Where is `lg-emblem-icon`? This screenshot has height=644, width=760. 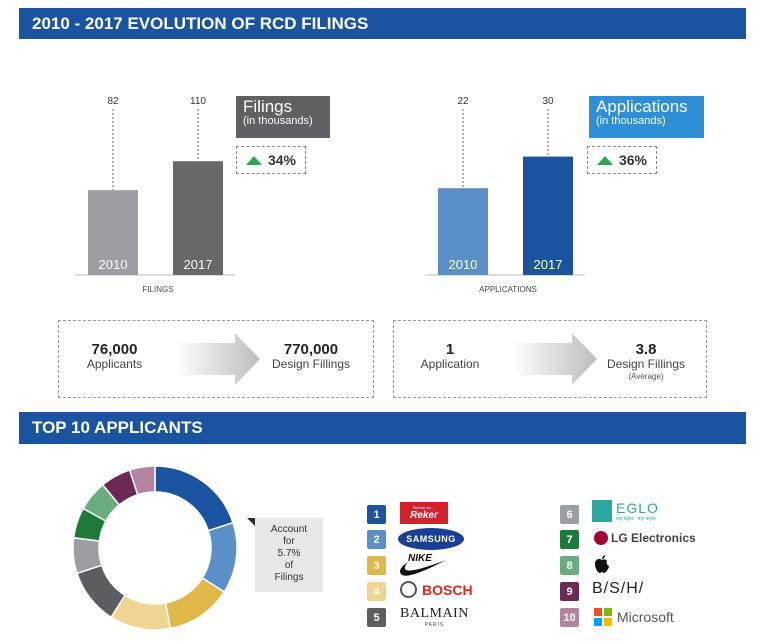
lg-emblem-icon is located at coordinates (601, 538).